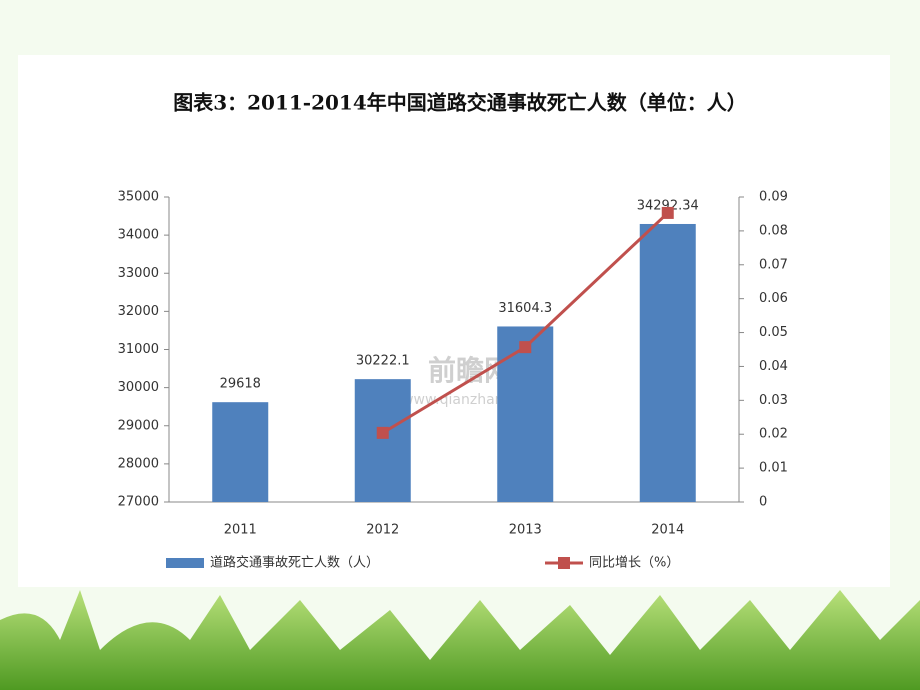  I want to click on y2-tick-label: 0.03, so click(773, 400).